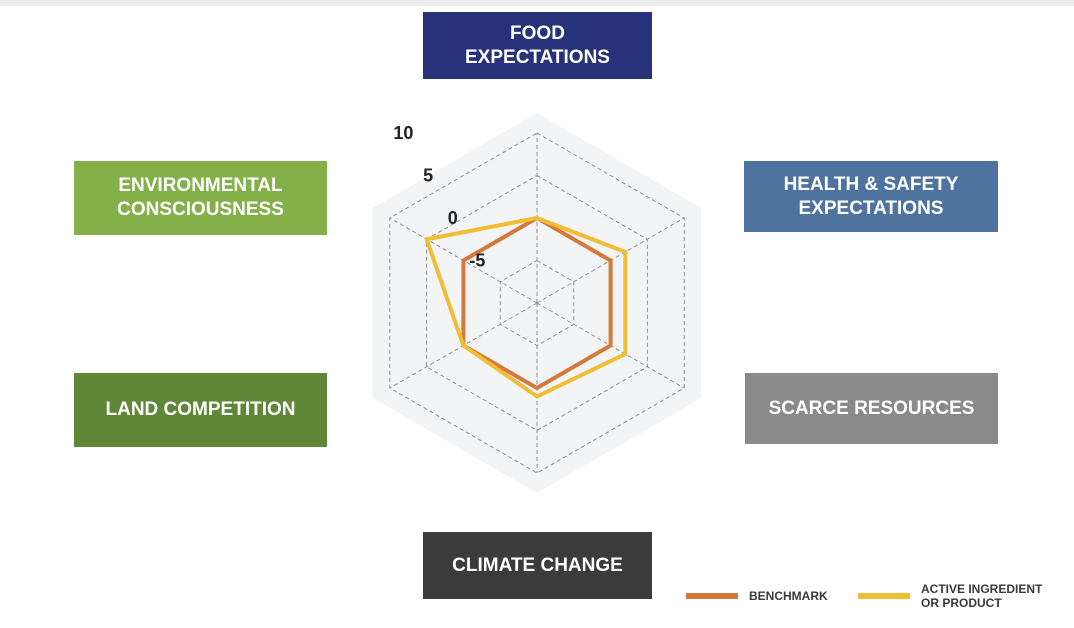 The height and width of the screenshot is (628, 1074). I want to click on axis-label-land-competition: LAND COMPETITION, so click(200, 410).